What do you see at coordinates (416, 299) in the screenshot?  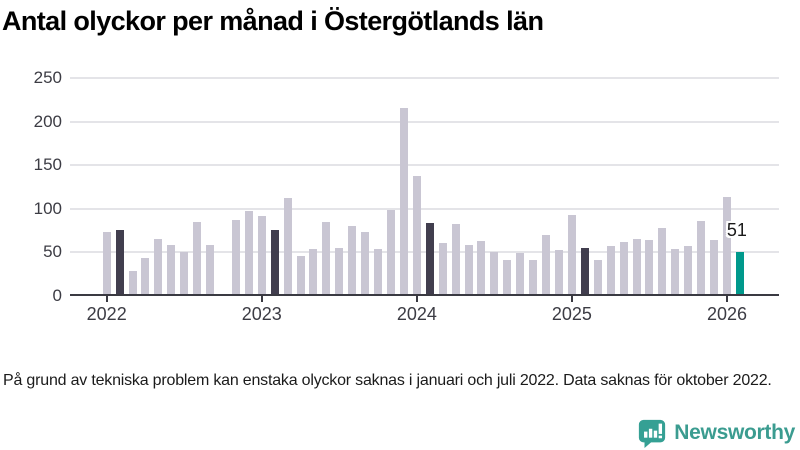 I see `x-axis-tick-2024` at bounding box center [416, 299].